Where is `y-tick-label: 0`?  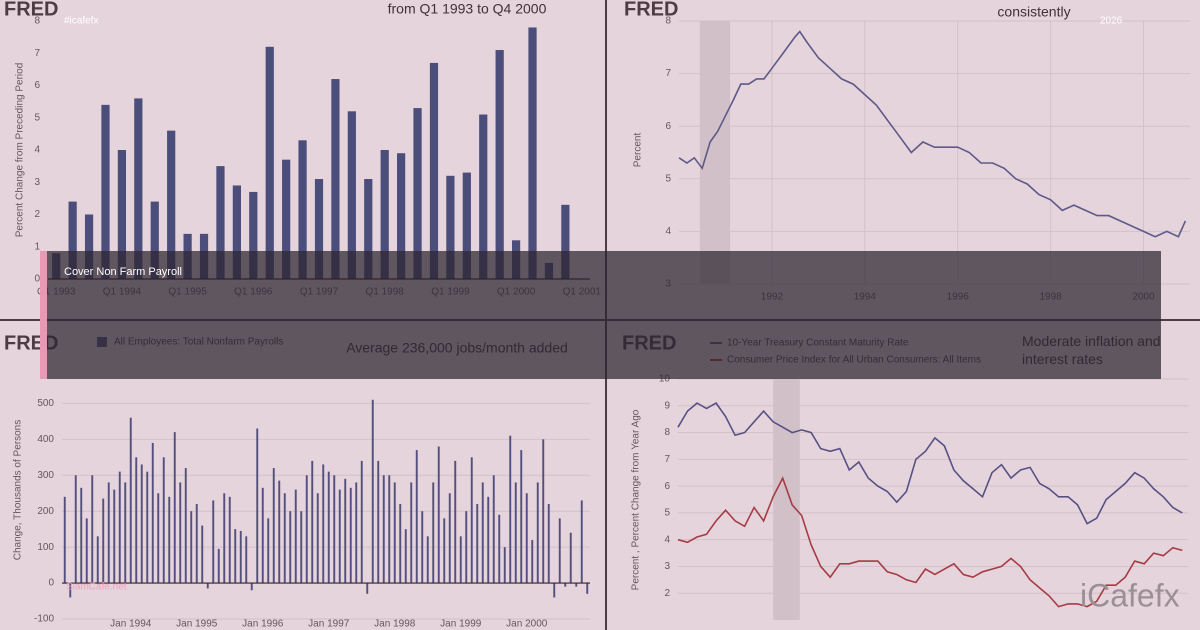 y-tick-label: 0 is located at coordinates (37, 279).